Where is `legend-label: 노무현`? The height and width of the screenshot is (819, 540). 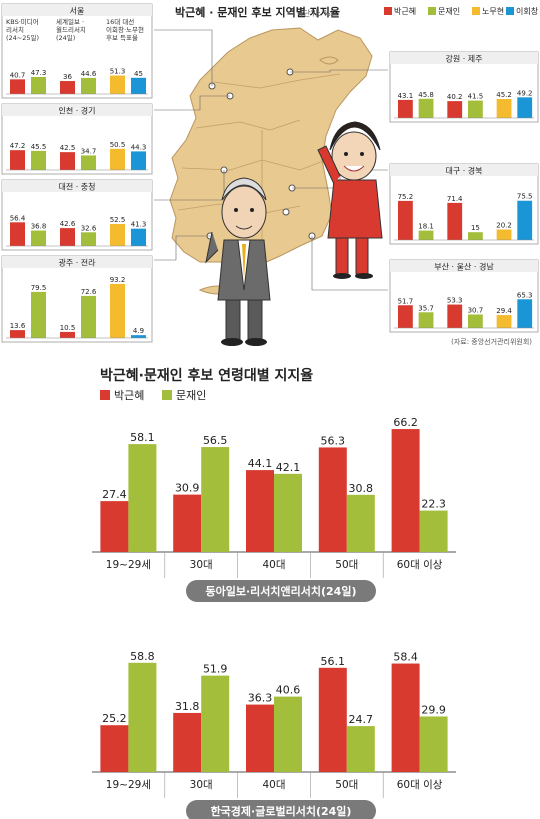 legend-label: 노무현 is located at coordinates (493, 11).